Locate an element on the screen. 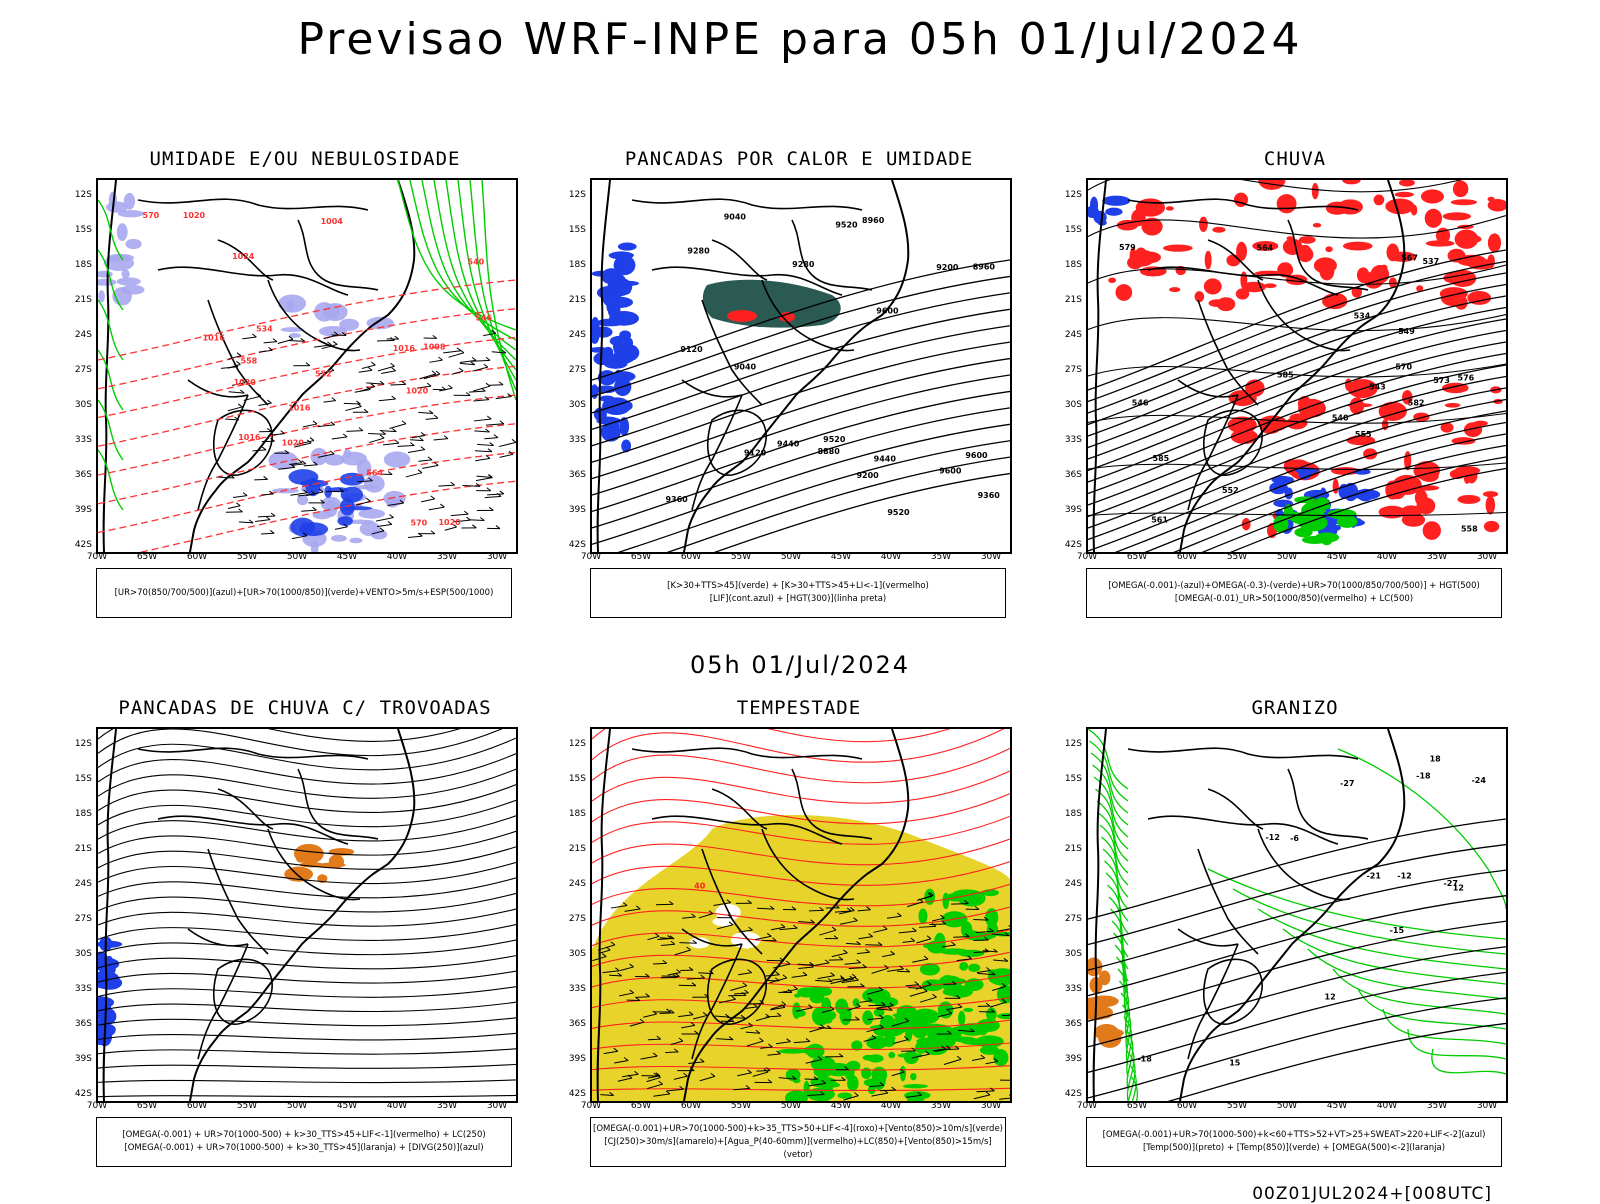  latitude-tick-label: 33S is located at coordinates (573, 440).